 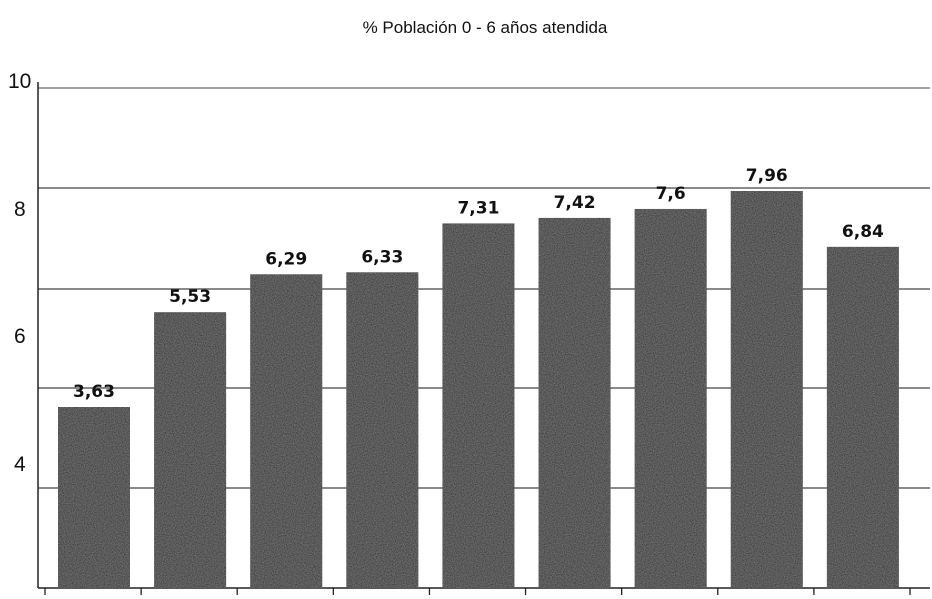 What do you see at coordinates (94, 392) in the screenshot?
I see `data-label: 3,63` at bounding box center [94, 392].